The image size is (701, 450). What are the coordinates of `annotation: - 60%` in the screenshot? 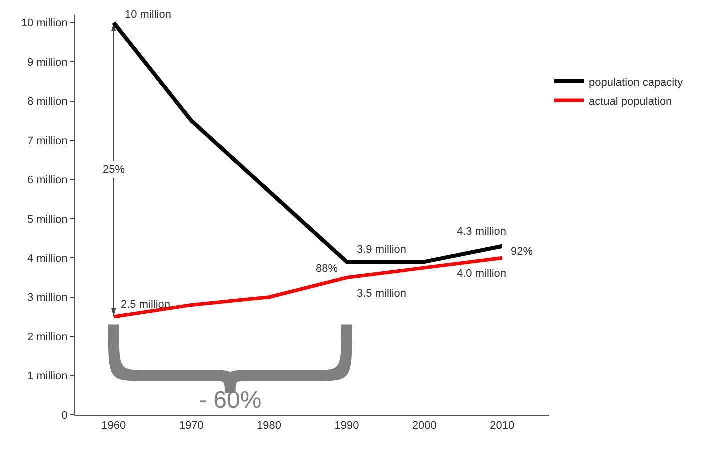 It's located at (230, 400).